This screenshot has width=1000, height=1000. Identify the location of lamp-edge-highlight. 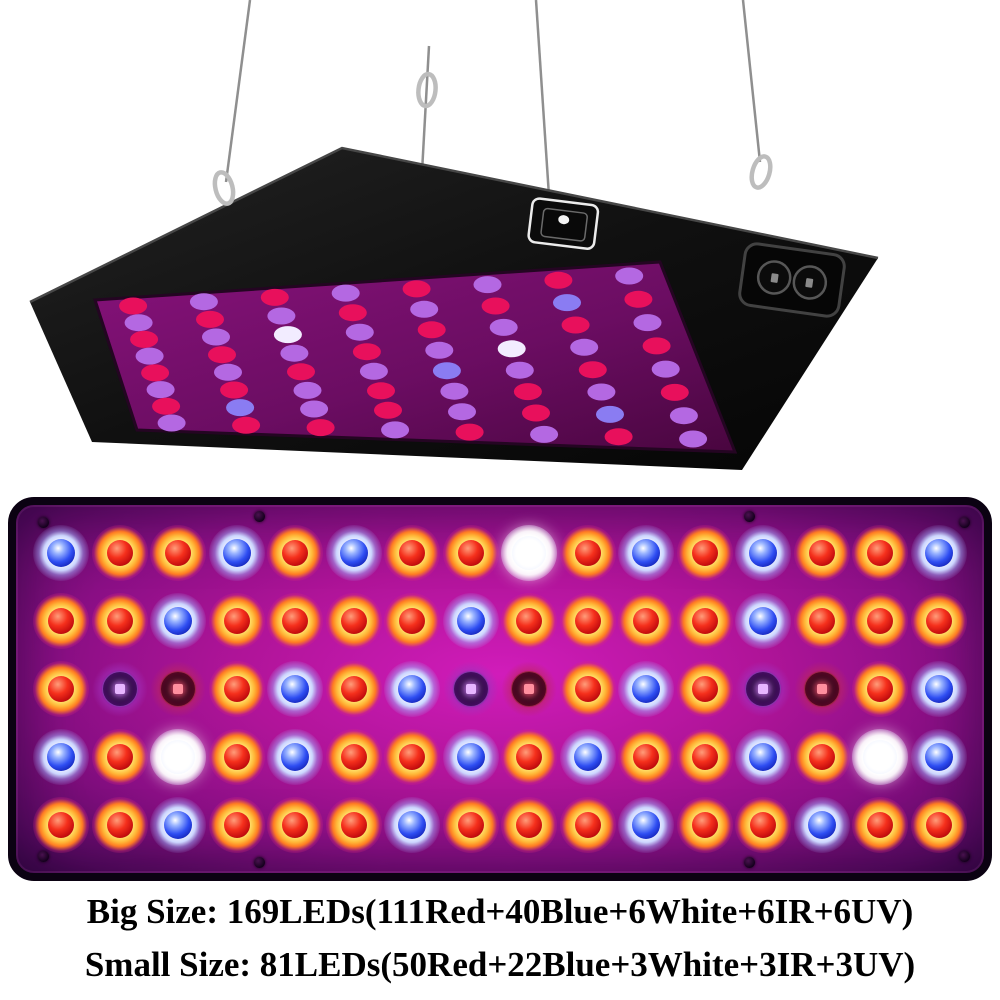
(454, 225).